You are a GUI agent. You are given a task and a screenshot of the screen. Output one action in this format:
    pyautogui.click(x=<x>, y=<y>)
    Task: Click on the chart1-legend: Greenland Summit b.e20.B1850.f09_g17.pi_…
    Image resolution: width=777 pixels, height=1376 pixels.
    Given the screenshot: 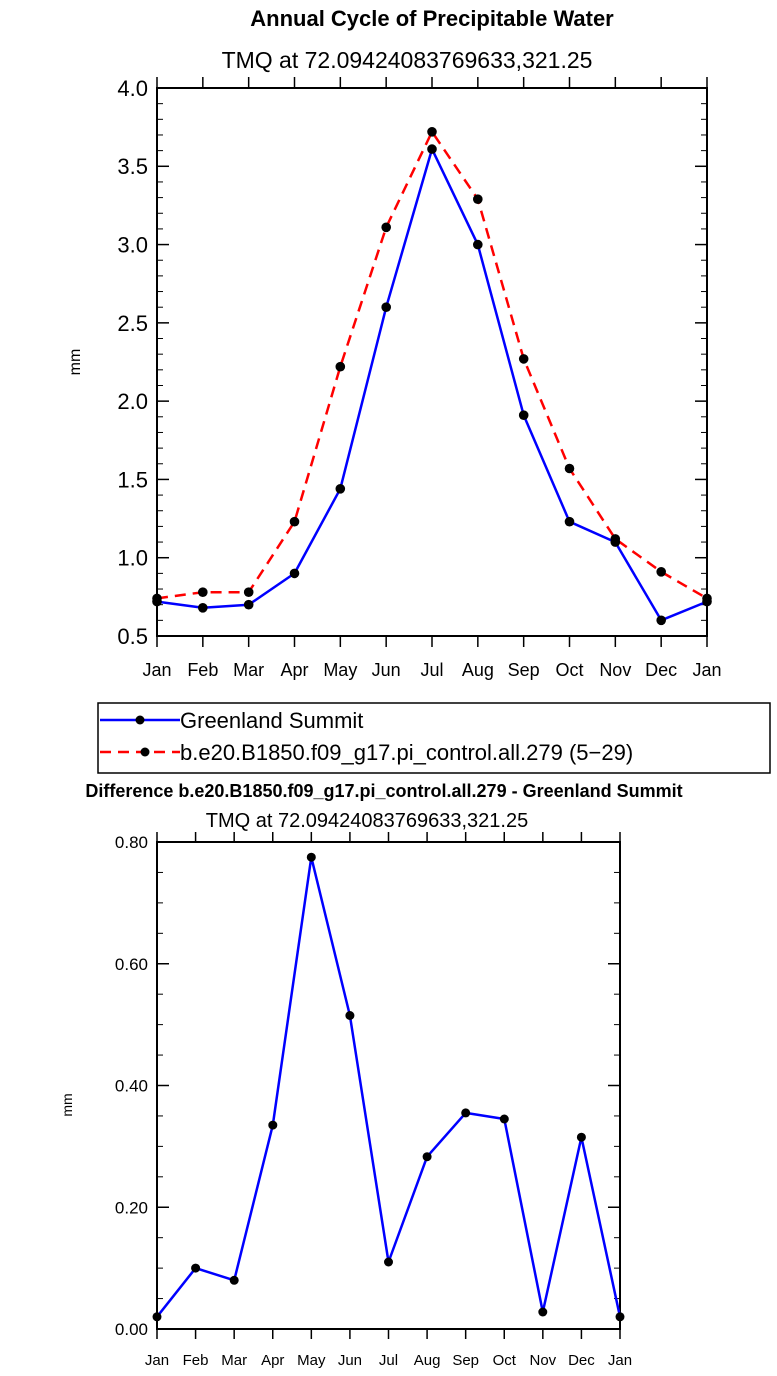 What is the action you would take?
    pyautogui.click(x=434, y=738)
    